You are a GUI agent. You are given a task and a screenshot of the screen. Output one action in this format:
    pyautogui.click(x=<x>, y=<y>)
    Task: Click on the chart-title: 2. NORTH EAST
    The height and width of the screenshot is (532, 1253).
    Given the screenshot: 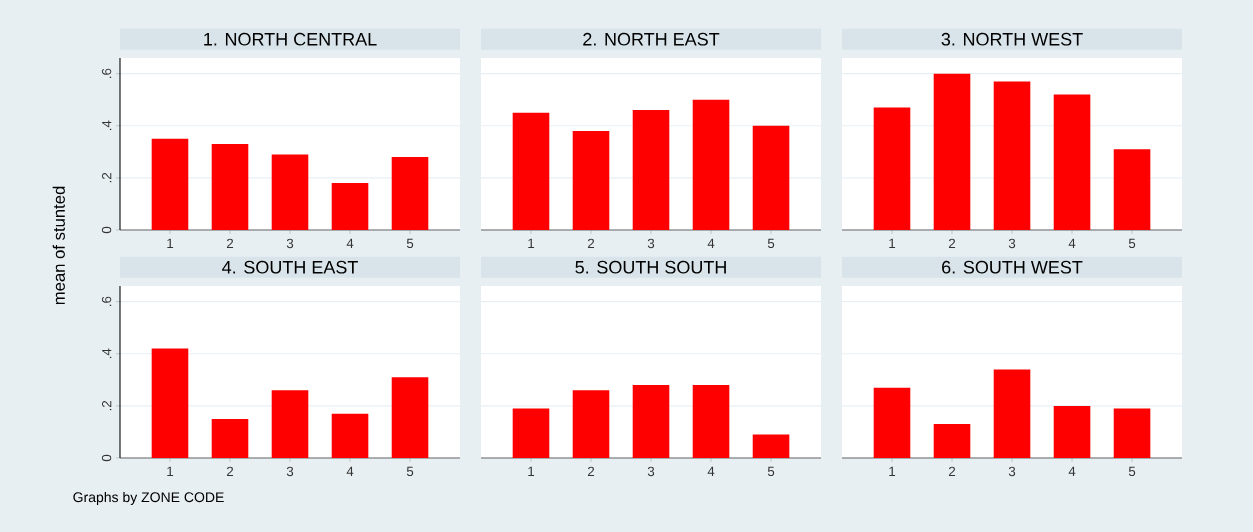 What is the action you would take?
    pyautogui.click(x=651, y=39)
    